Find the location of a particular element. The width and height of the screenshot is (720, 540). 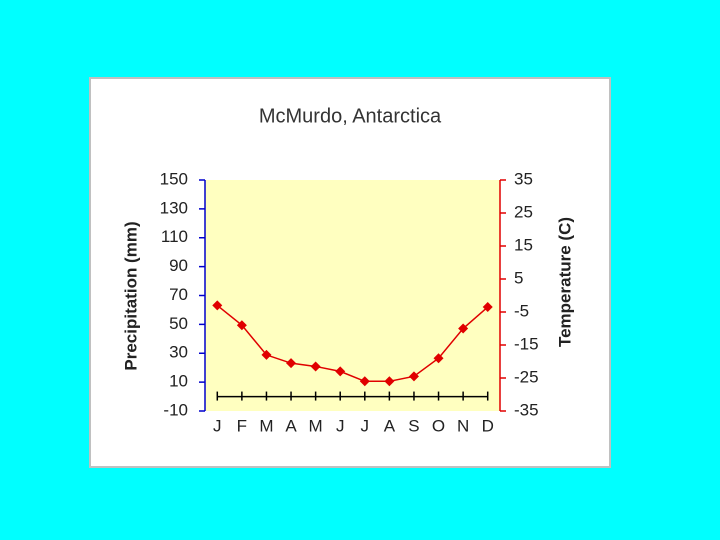

y2-tick-label: -5 is located at coordinates (521, 310).